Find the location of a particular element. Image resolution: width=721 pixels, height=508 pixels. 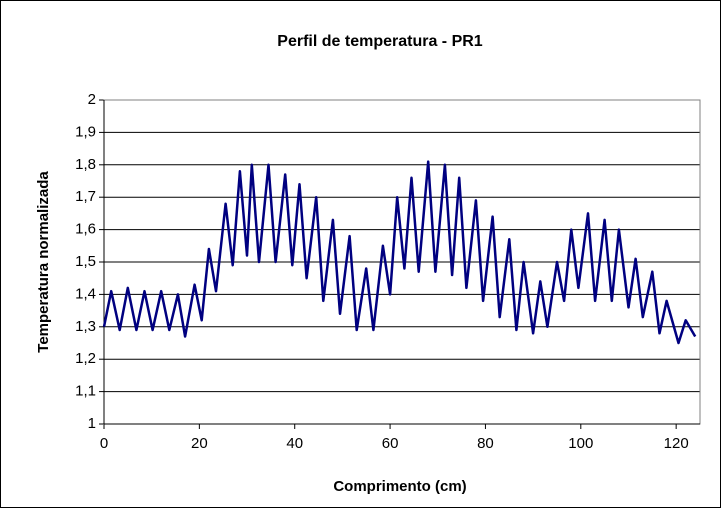

y-tick-label: 1,7 is located at coordinates (85, 196).